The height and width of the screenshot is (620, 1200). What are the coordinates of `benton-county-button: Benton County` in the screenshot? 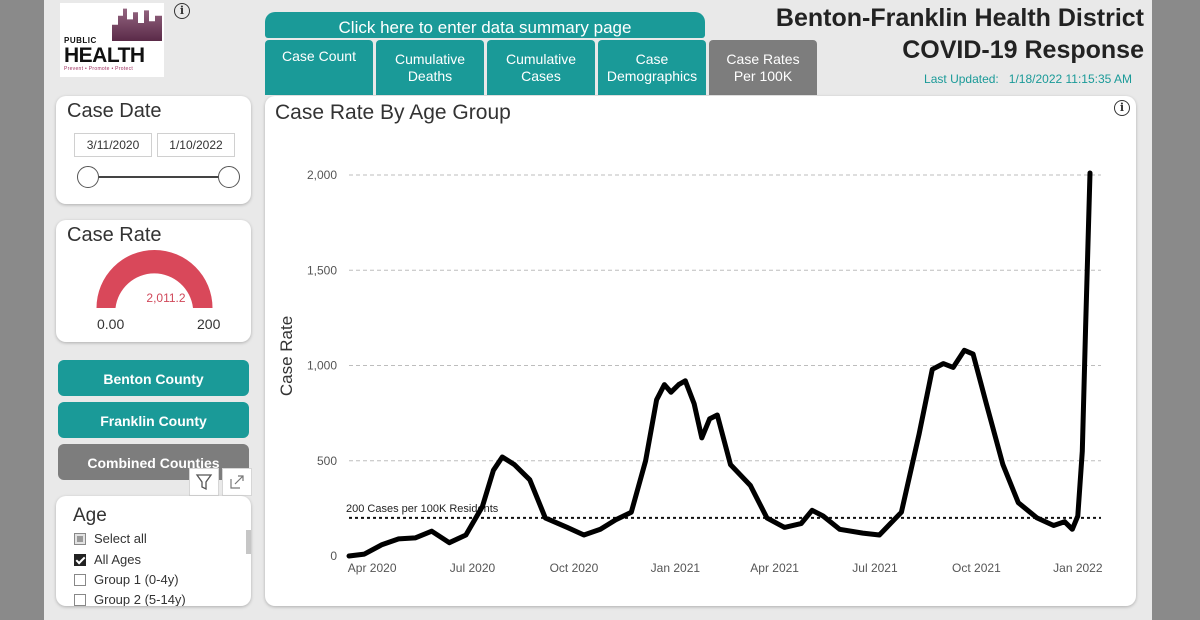 It's located at (153, 378).